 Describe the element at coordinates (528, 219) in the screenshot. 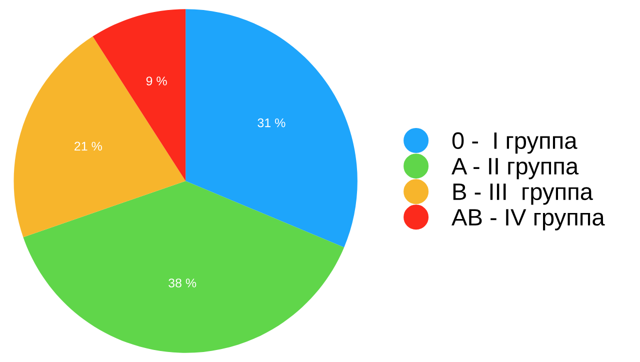

I see `legend-label: AB - IV группа` at that location.